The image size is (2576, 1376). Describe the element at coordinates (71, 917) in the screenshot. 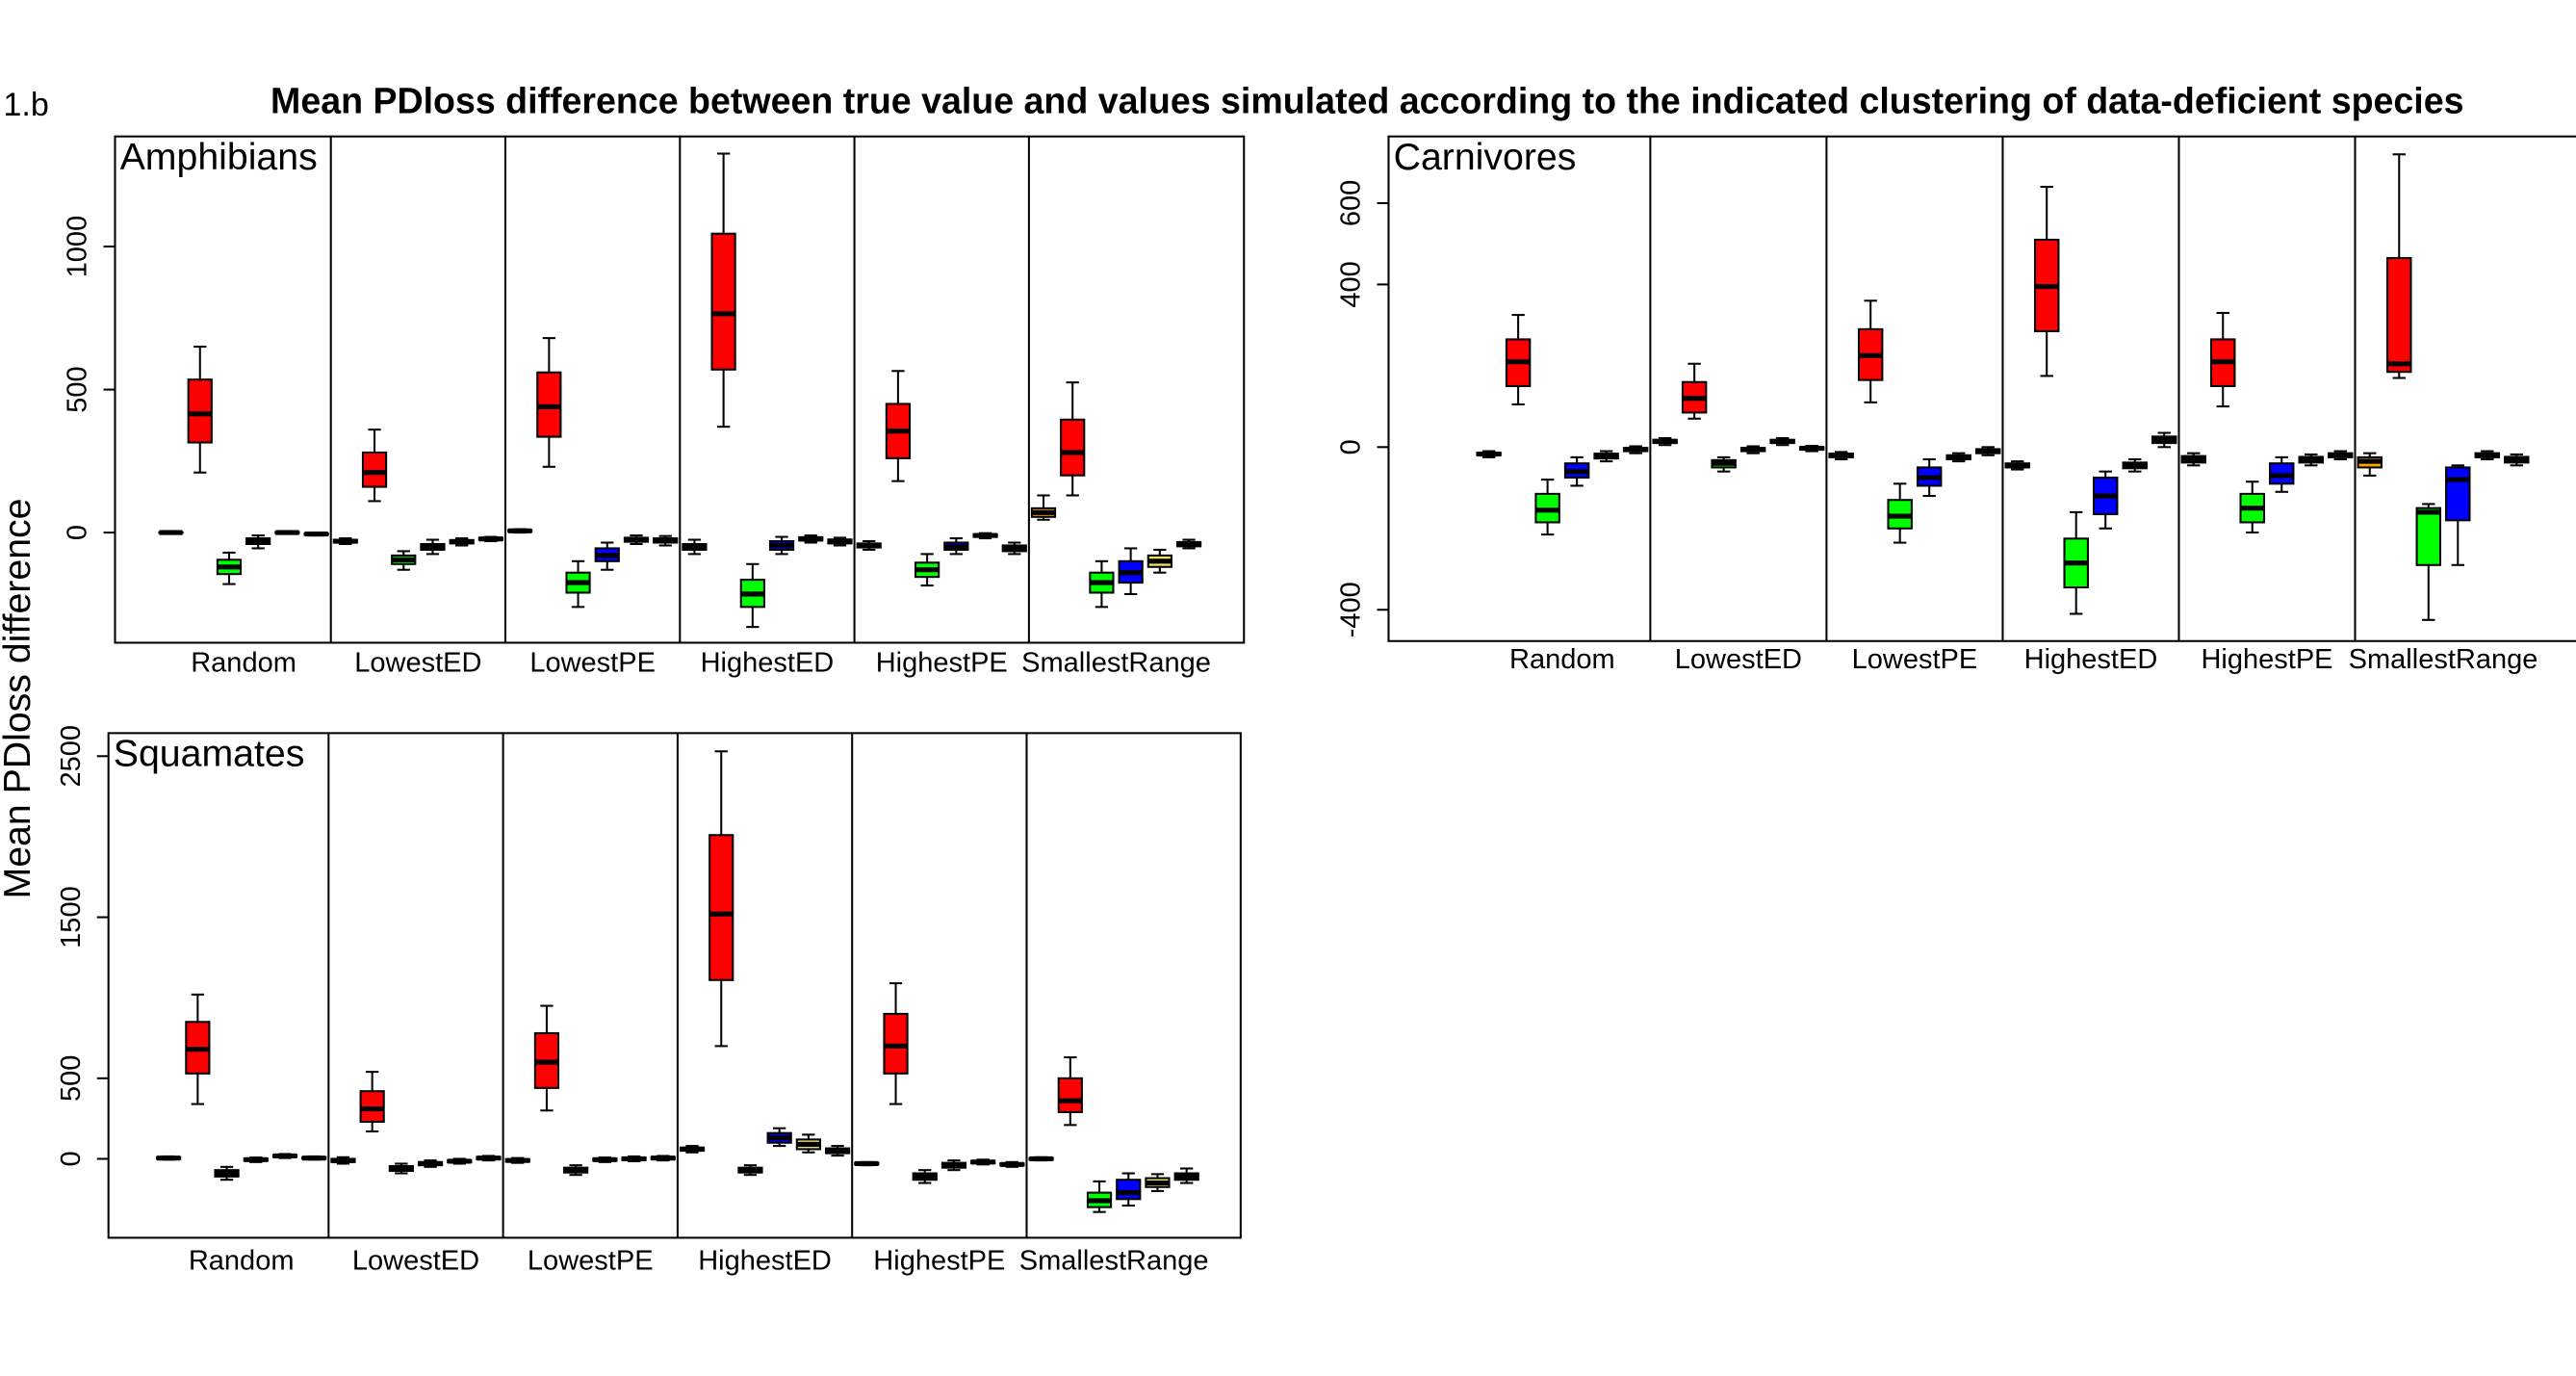

I see `y-tick-label: 1500` at that location.